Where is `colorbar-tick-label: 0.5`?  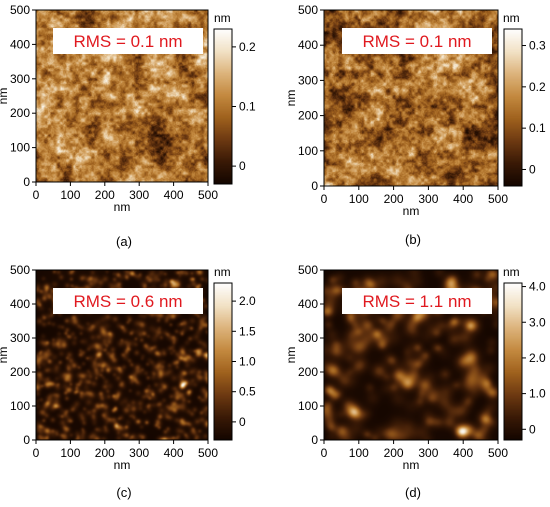
colorbar-tick-label: 0.5 is located at coordinates (247, 392).